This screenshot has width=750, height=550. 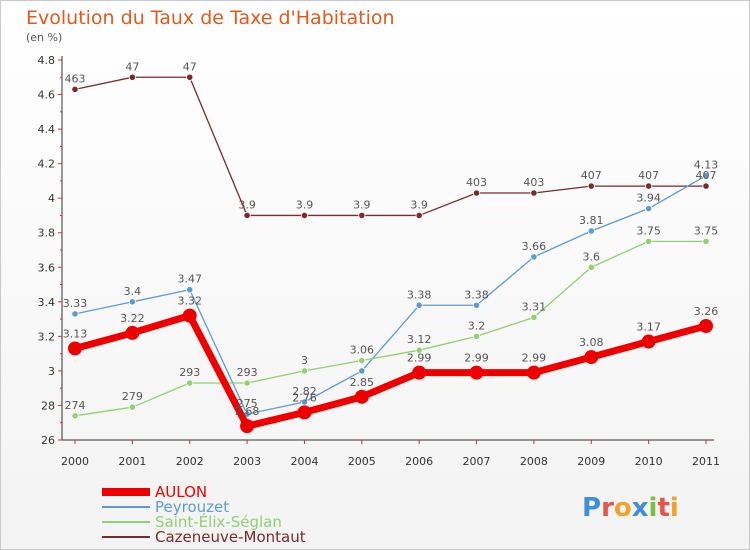 What do you see at coordinates (247, 461) in the screenshot?
I see `x-tick-label: 2003` at bounding box center [247, 461].